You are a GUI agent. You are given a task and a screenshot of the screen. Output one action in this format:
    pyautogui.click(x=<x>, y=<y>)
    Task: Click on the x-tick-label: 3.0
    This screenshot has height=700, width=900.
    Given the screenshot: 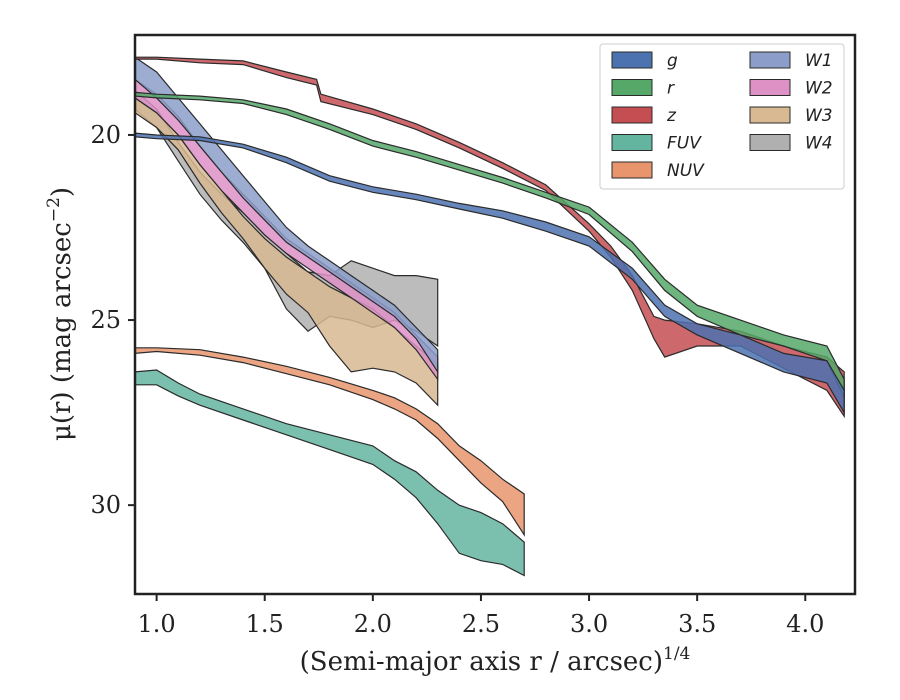 What is the action you would take?
    pyautogui.click(x=589, y=624)
    